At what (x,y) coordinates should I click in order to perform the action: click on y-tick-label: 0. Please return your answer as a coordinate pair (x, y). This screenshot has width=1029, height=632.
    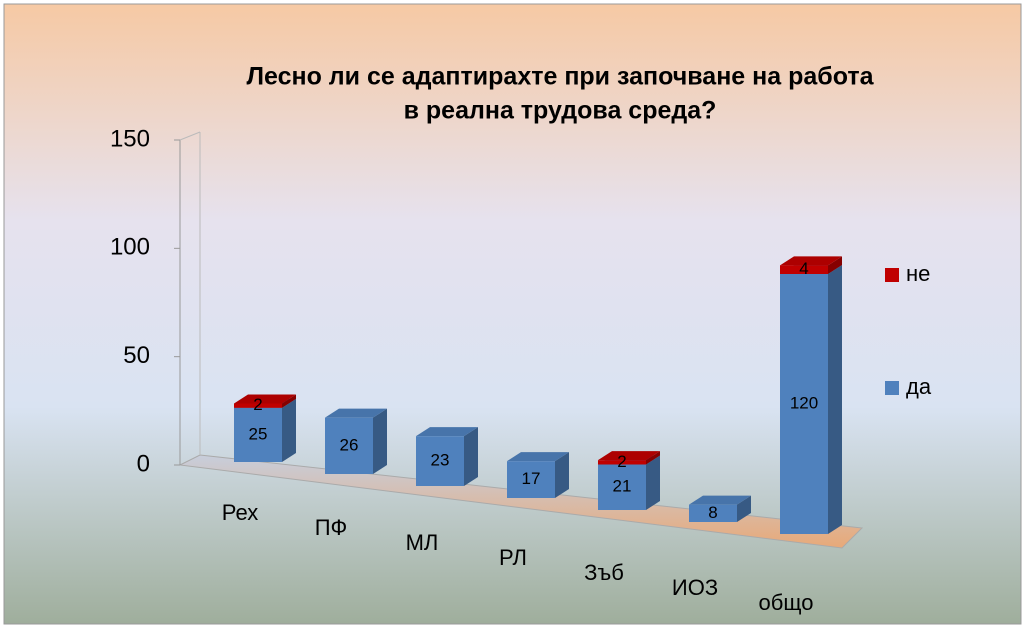
    Looking at the image, I should click on (143, 463).